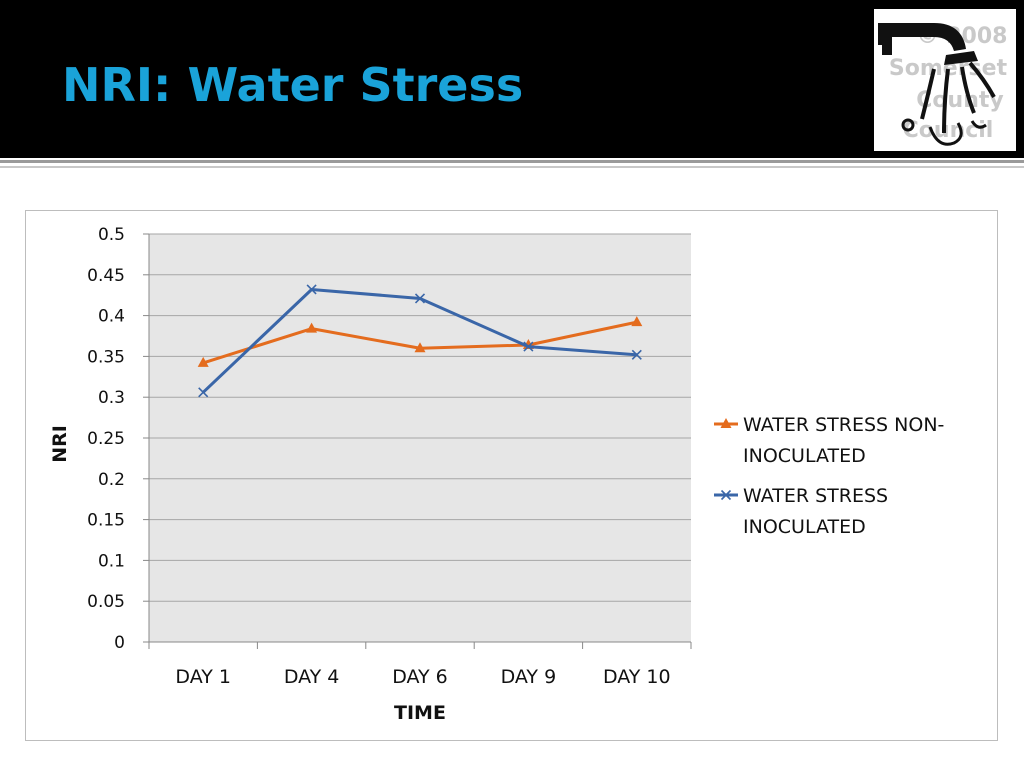  Describe the element at coordinates (420, 713) in the screenshot. I see `x-axis-title: TIME` at that location.